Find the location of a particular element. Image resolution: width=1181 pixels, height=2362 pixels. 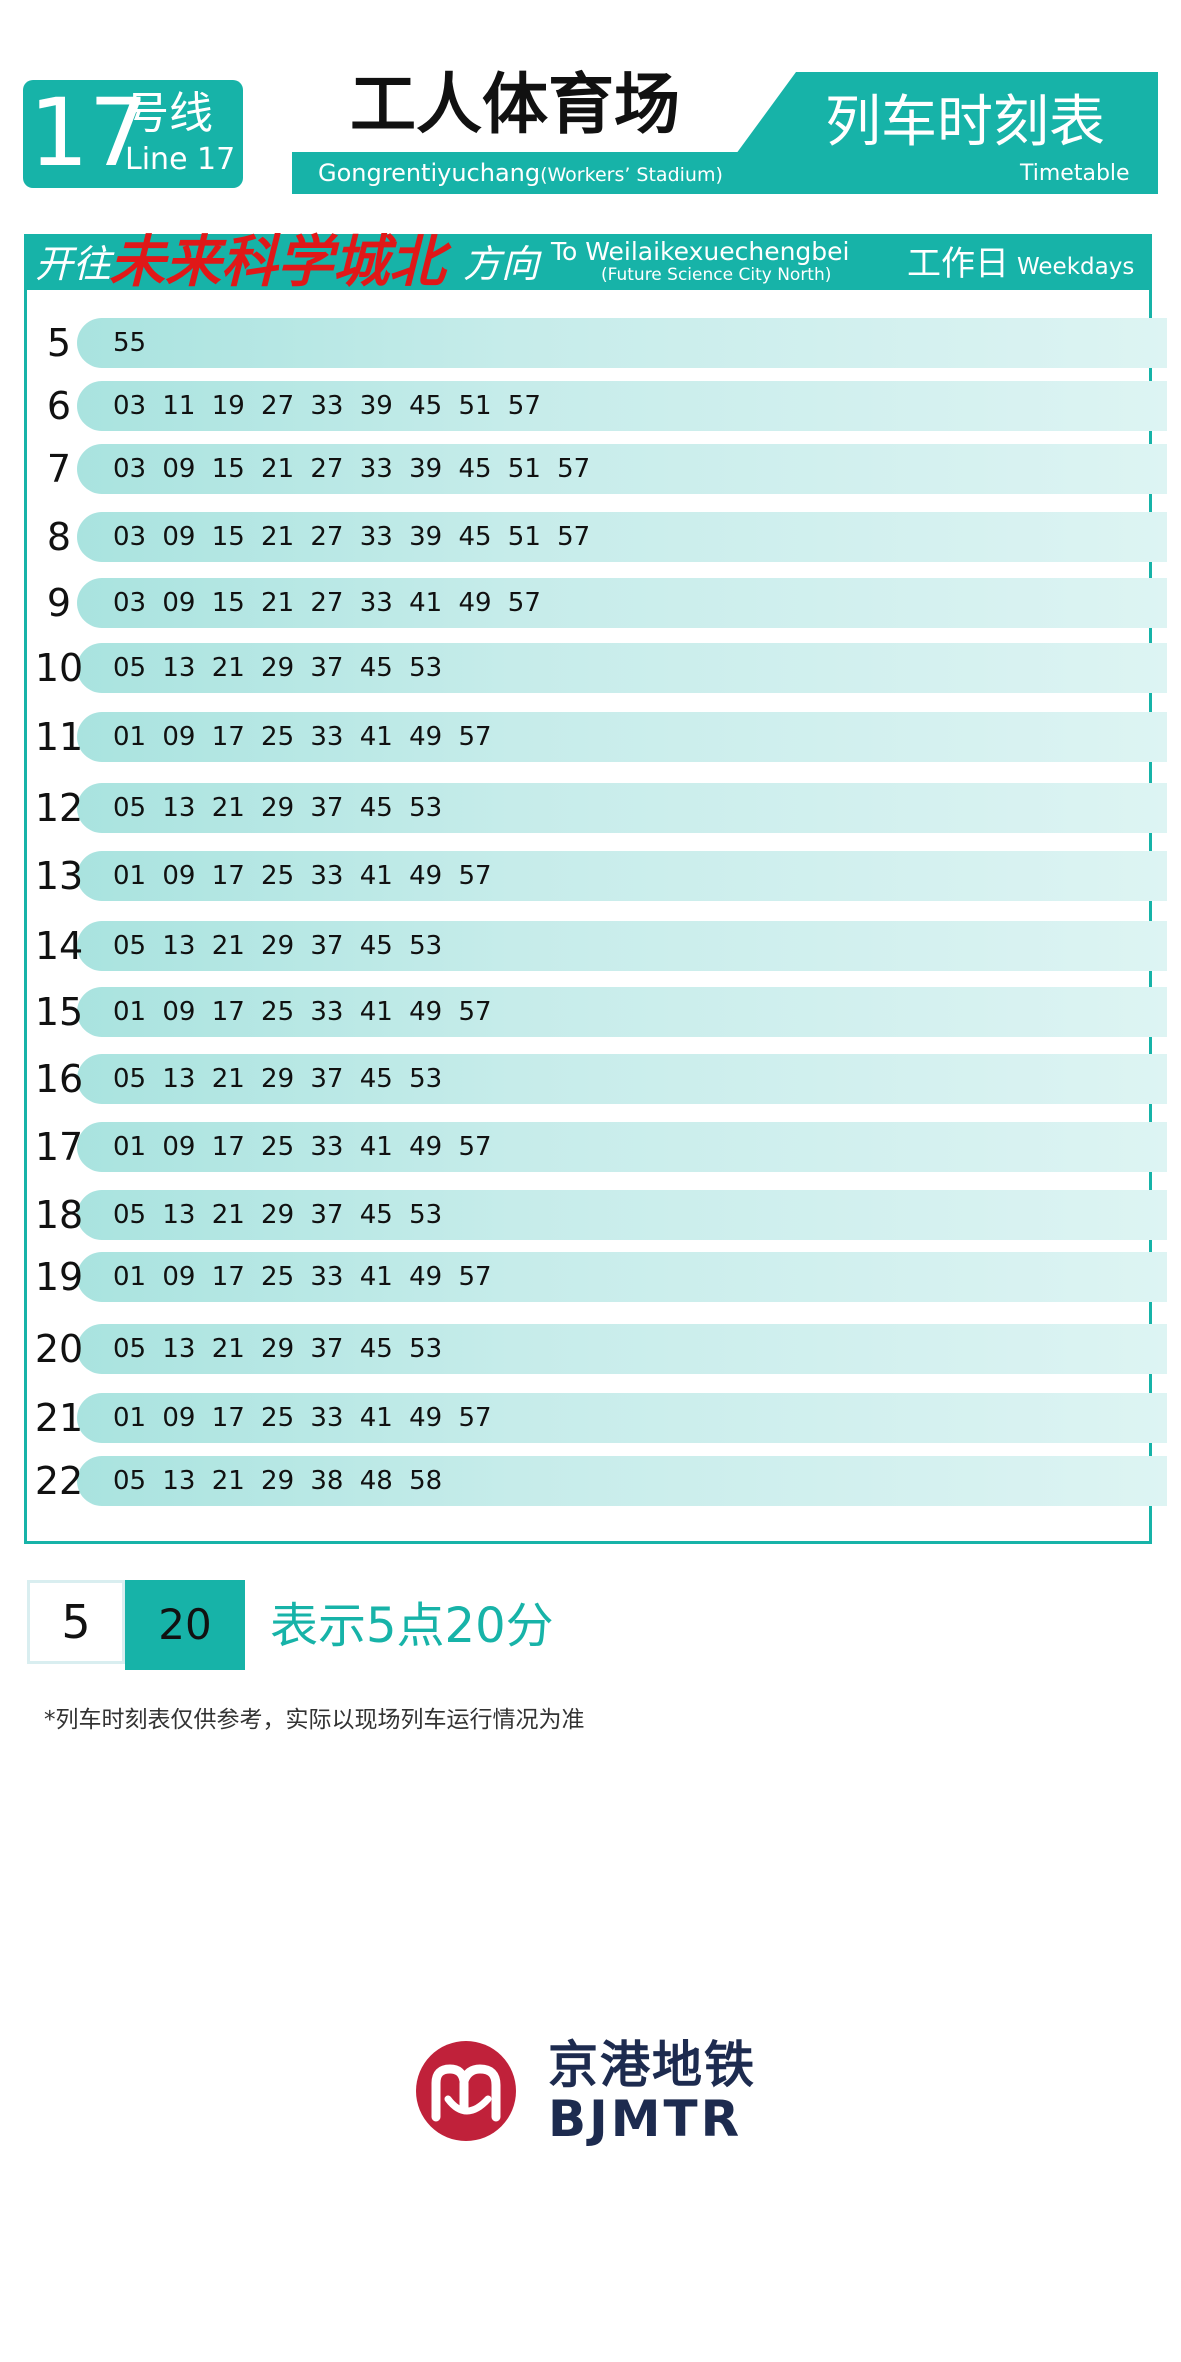

schedule-row-10: 10 05 13 21 29 37 45 53 is located at coordinates (597, 668).